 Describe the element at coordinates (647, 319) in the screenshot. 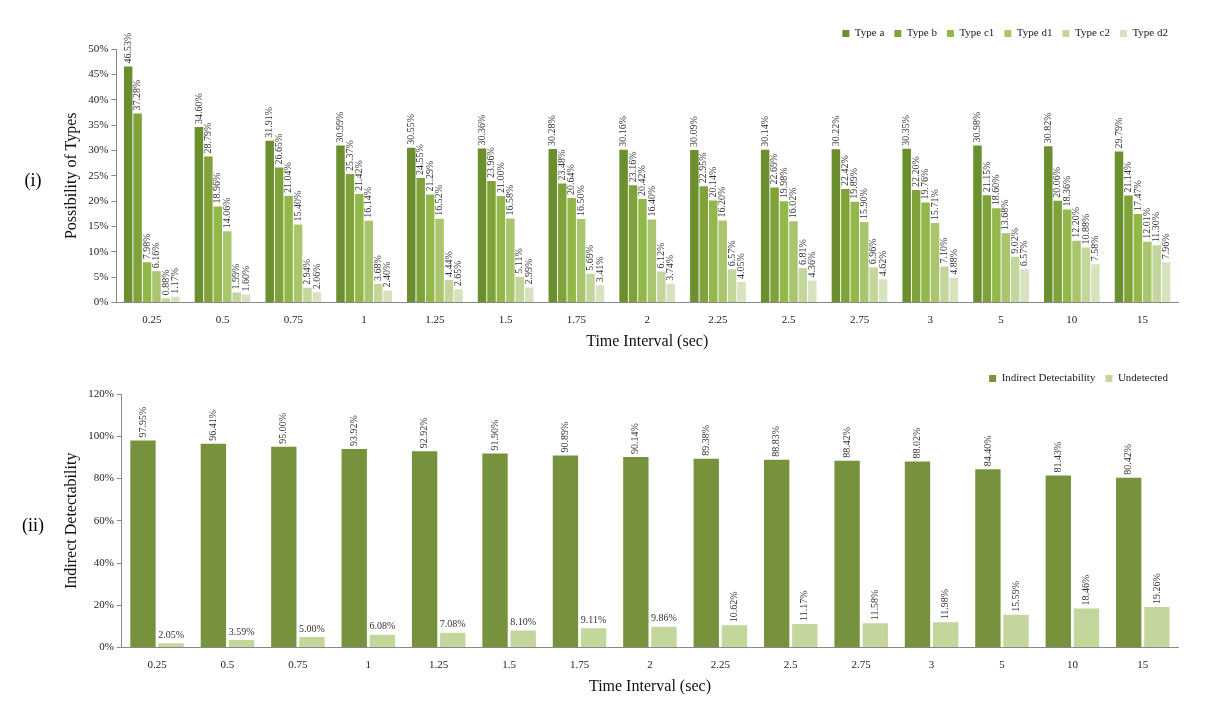

I see `x-tick-label: 2` at that location.